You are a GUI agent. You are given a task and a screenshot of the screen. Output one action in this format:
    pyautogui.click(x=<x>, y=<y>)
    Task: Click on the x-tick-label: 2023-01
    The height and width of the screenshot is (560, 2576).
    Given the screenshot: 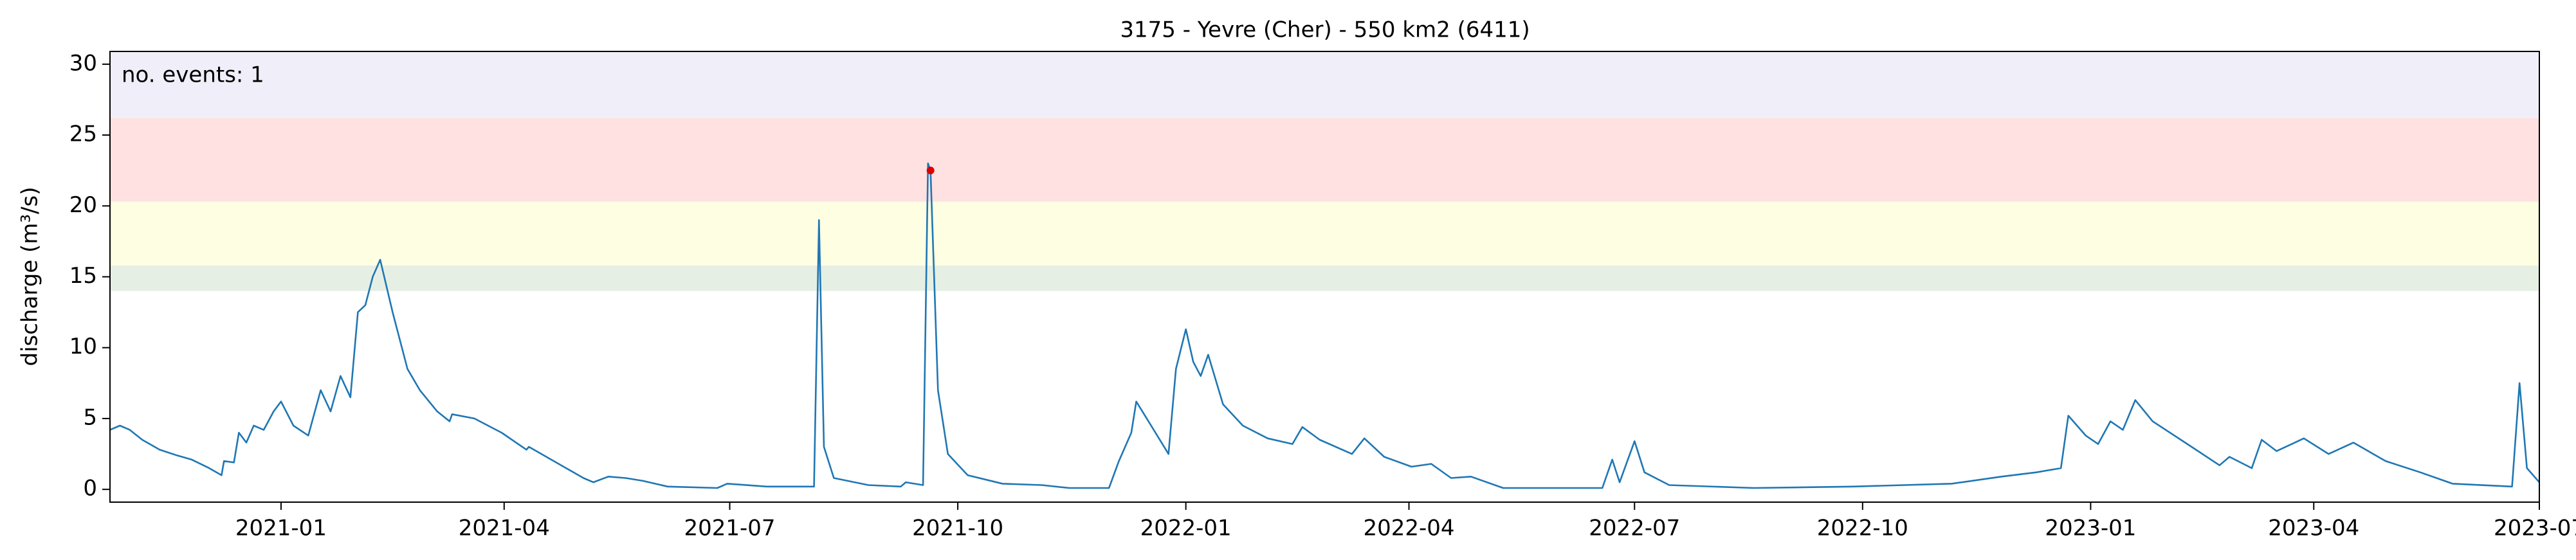 What is the action you would take?
    pyautogui.click(x=2090, y=529)
    